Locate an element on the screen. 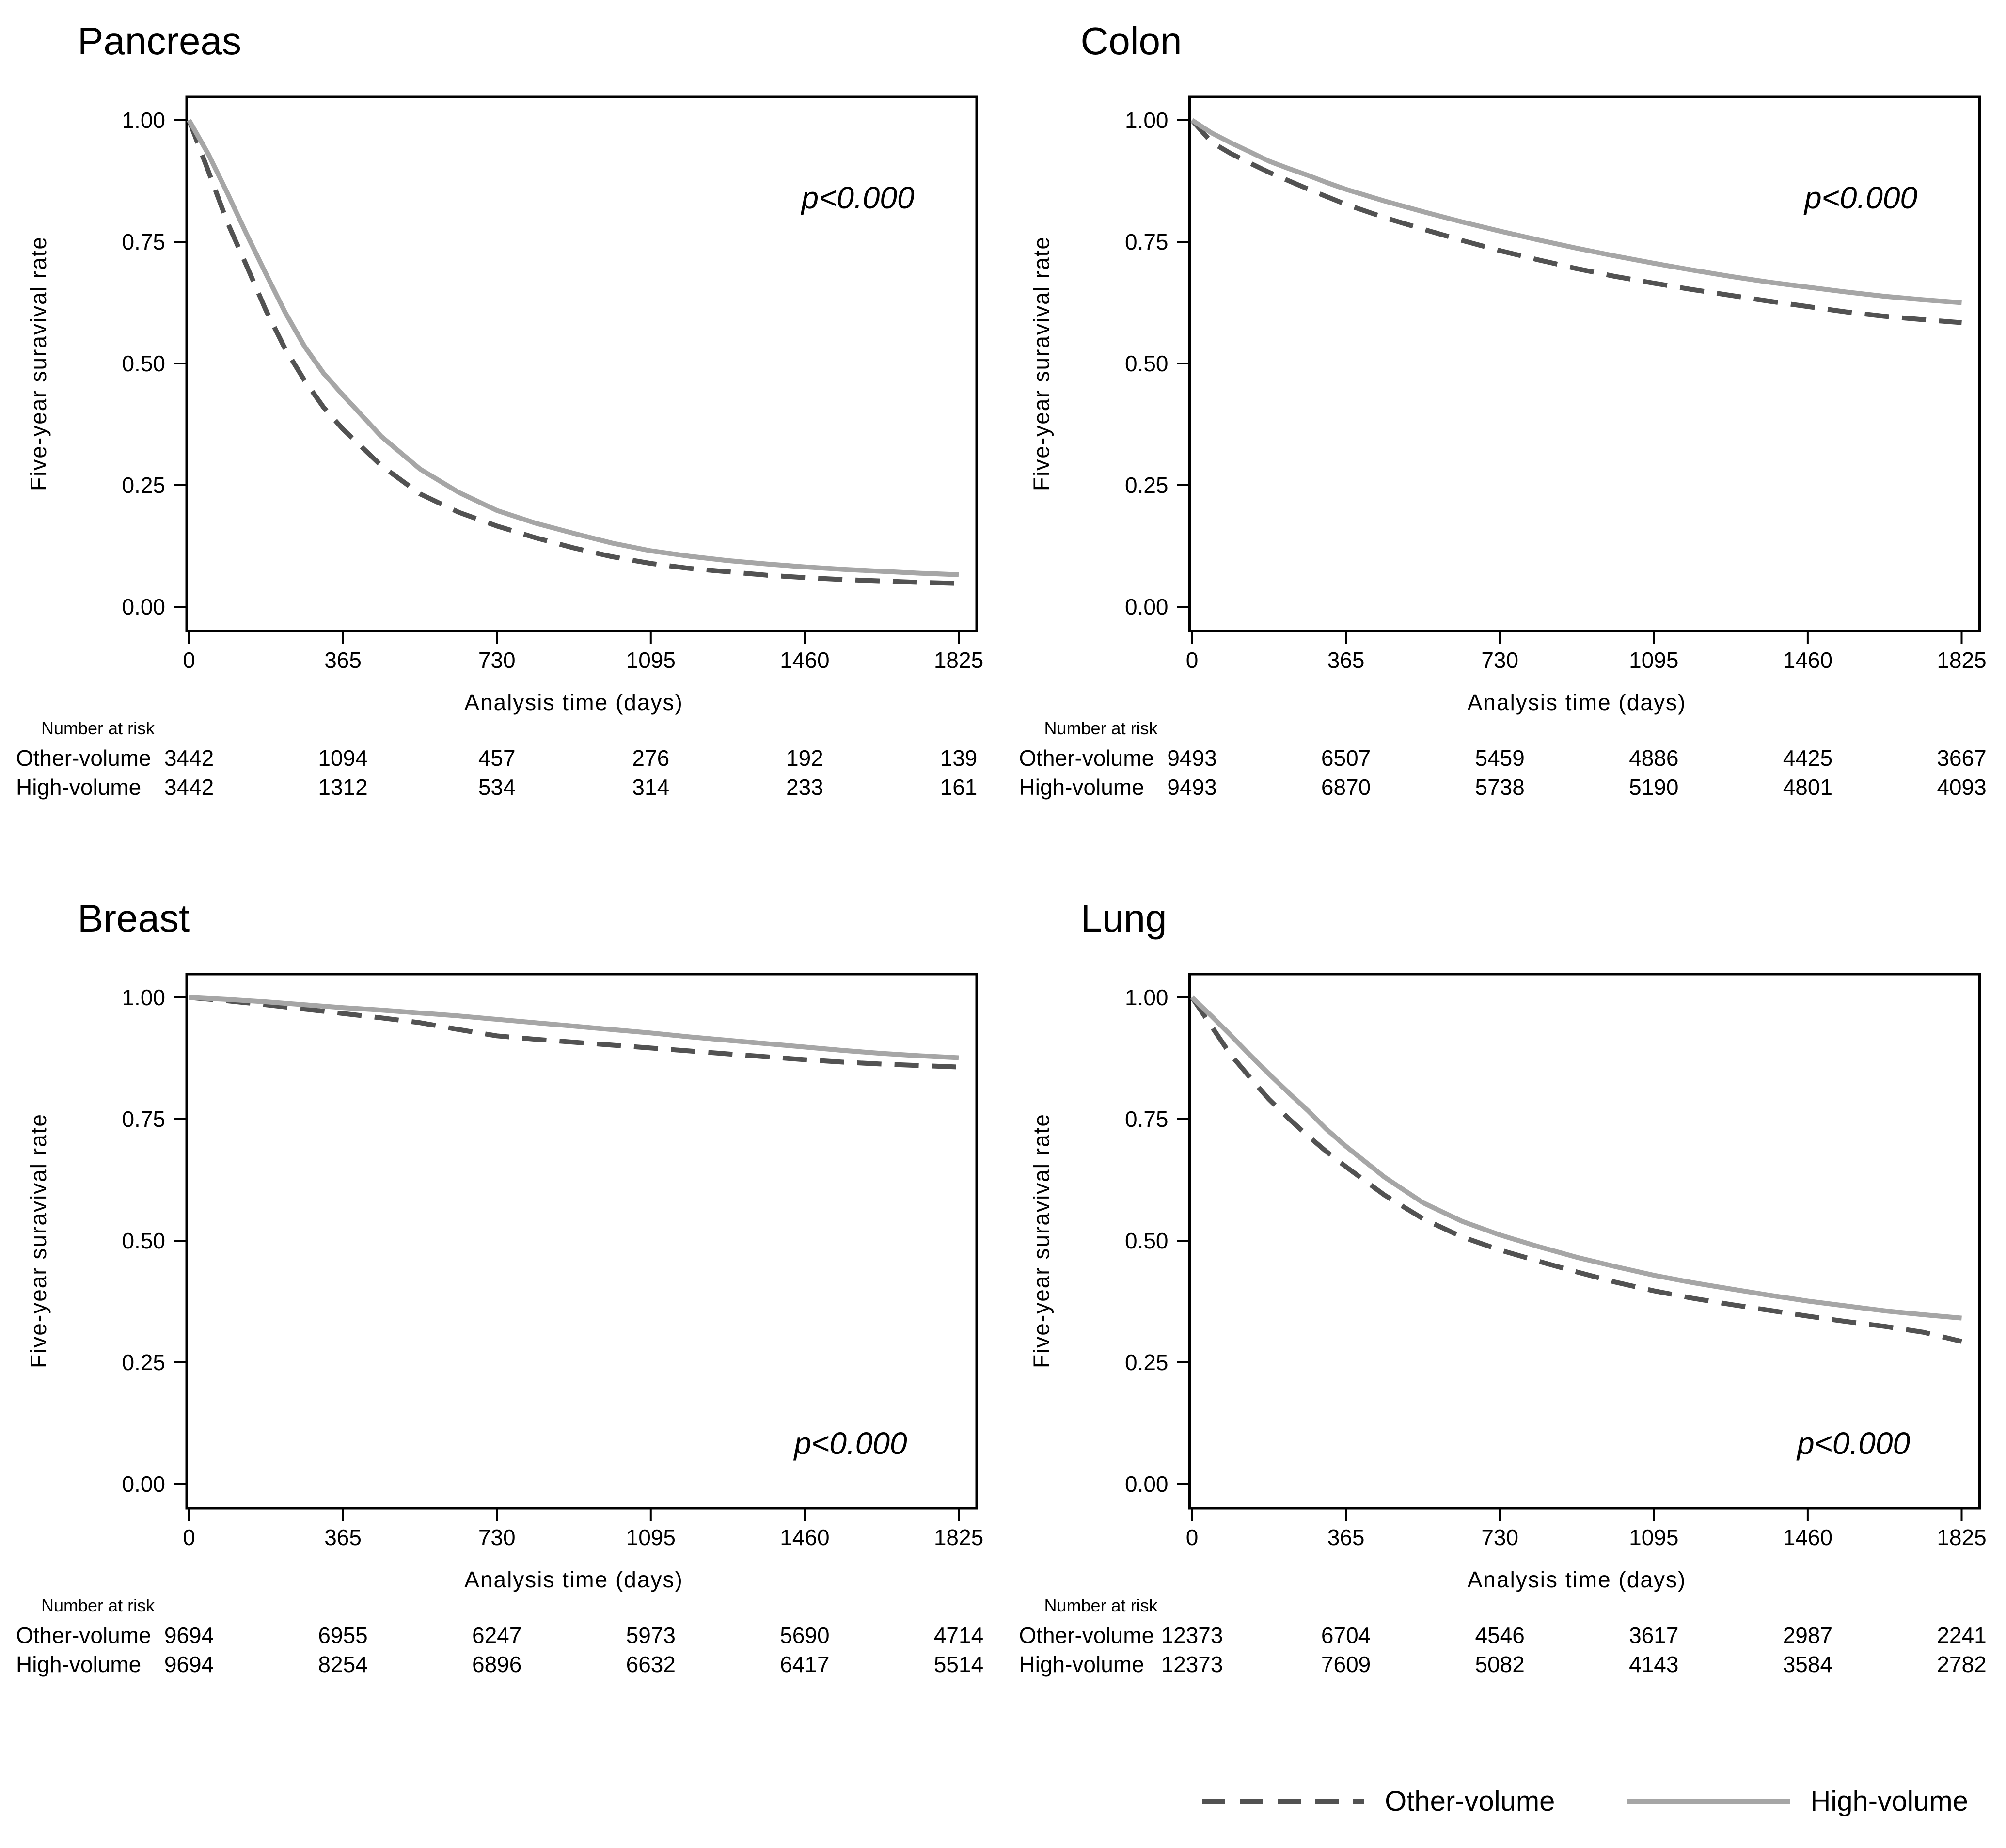  legend-item-high-volume: High-volume is located at coordinates (1797, 1801).